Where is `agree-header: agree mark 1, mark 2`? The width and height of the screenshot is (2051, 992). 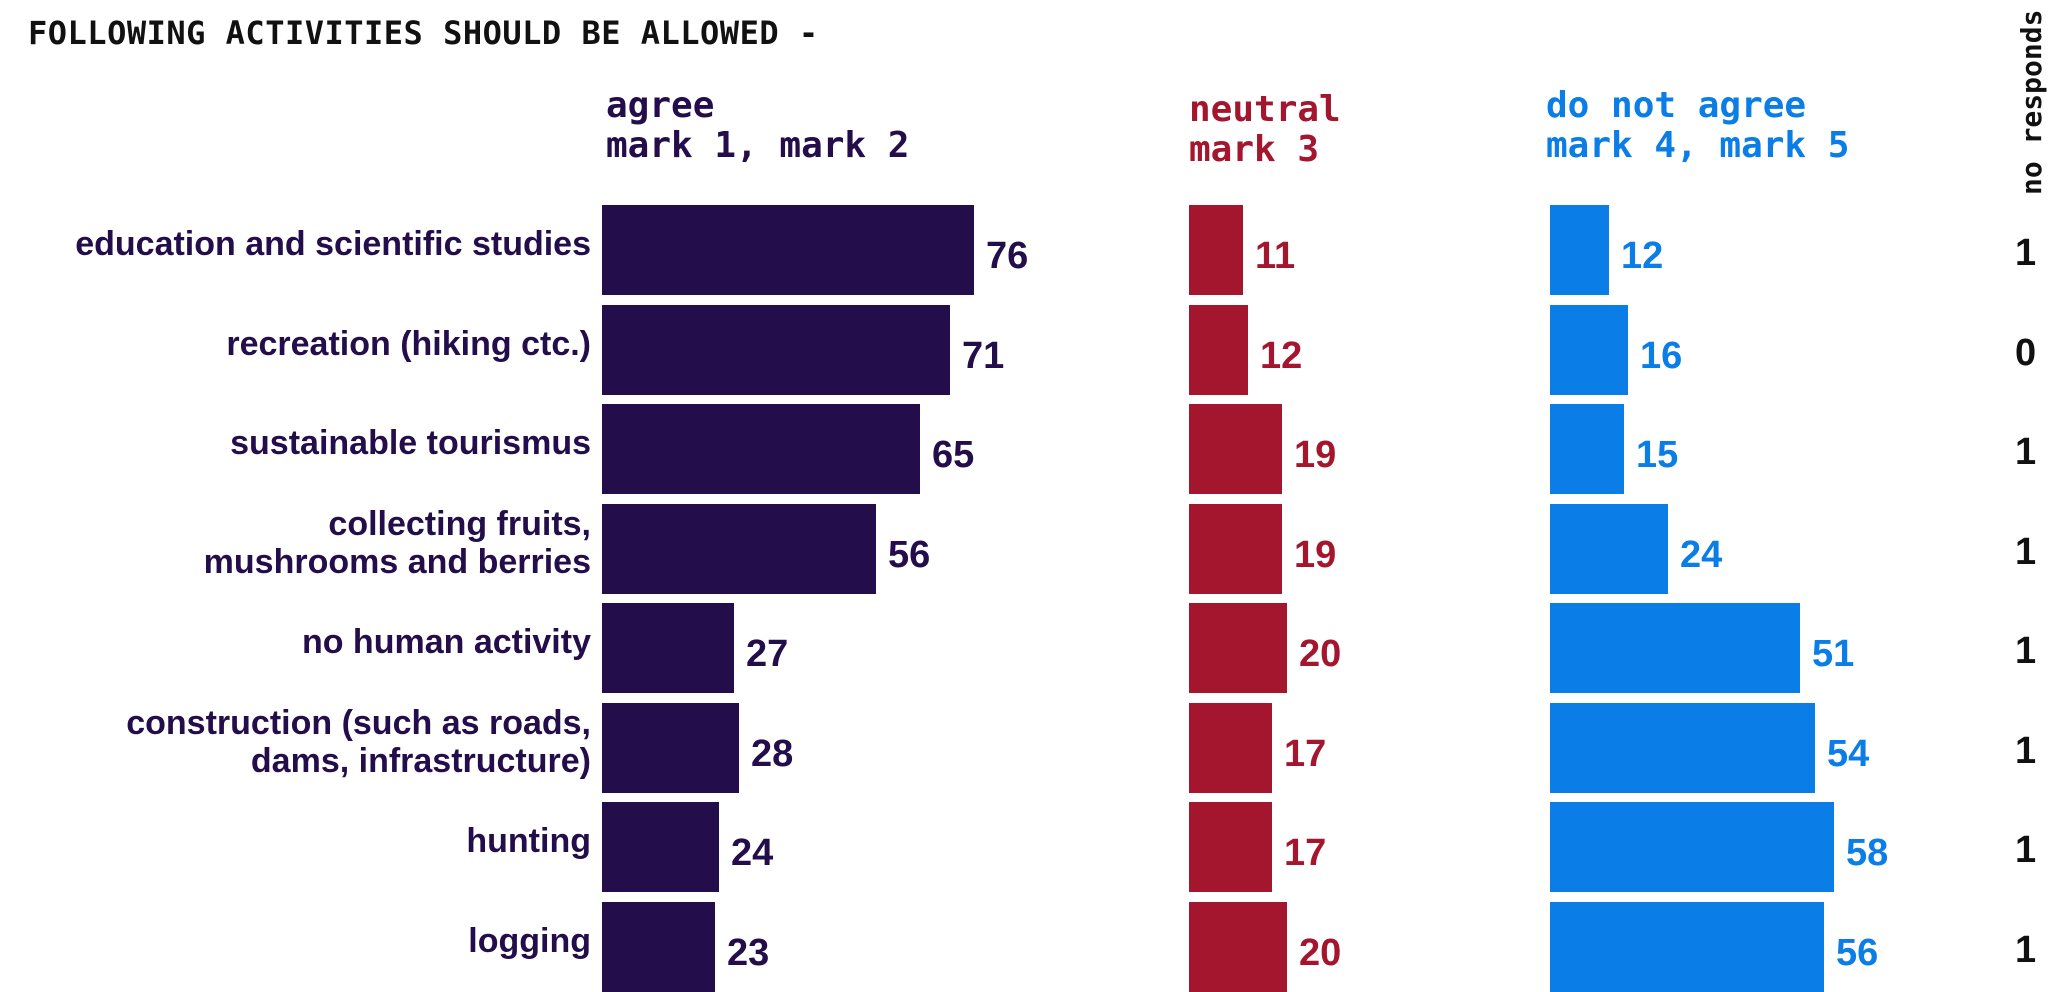 agree-header: agree mark 1, mark 2 is located at coordinates (757, 126).